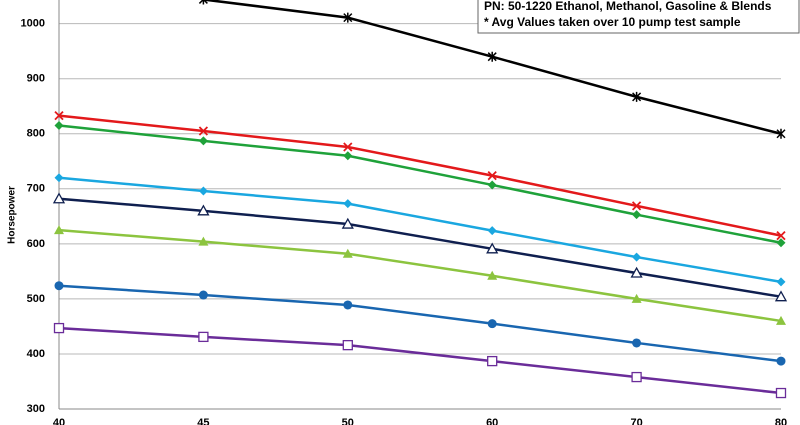 This screenshot has width=800, height=425. I want to click on y-tick-label: 400, so click(36, 354).